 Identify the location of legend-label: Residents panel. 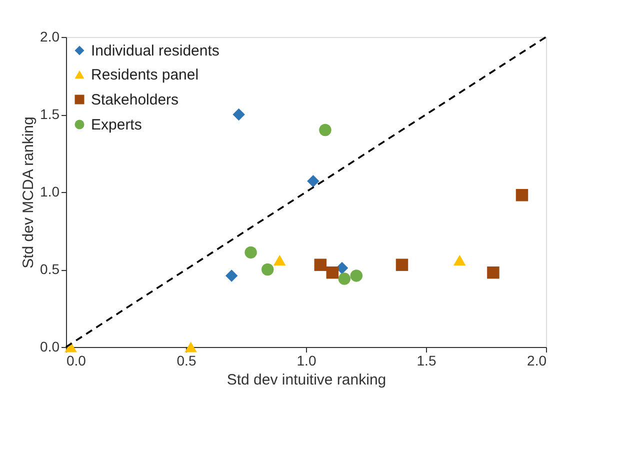
(145, 75).